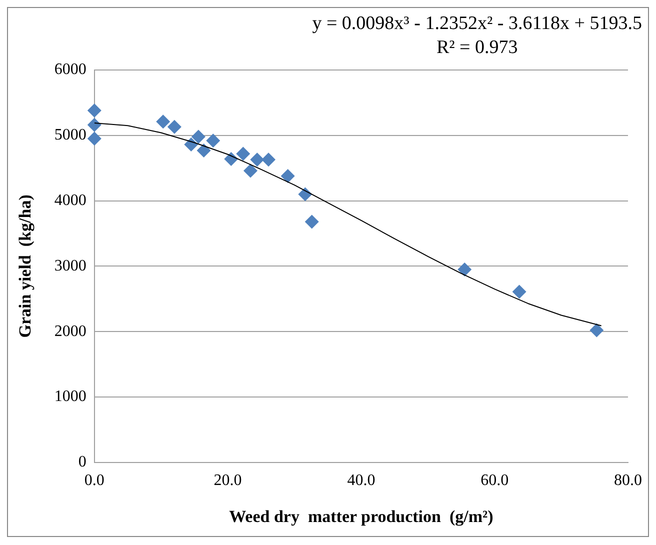  What do you see at coordinates (628, 481) in the screenshot?
I see `x-tick-label: 80.0` at bounding box center [628, 481].